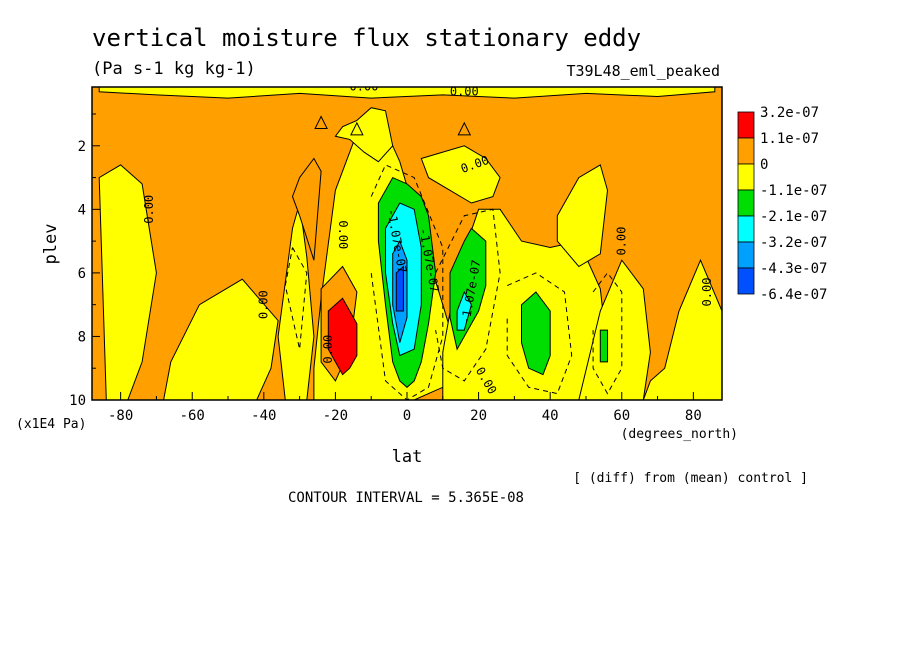 The height and width of the screenshot is (654, 904). I want to click on chart-title: vertical moisture flux stationary eddy, so click(366, 38).